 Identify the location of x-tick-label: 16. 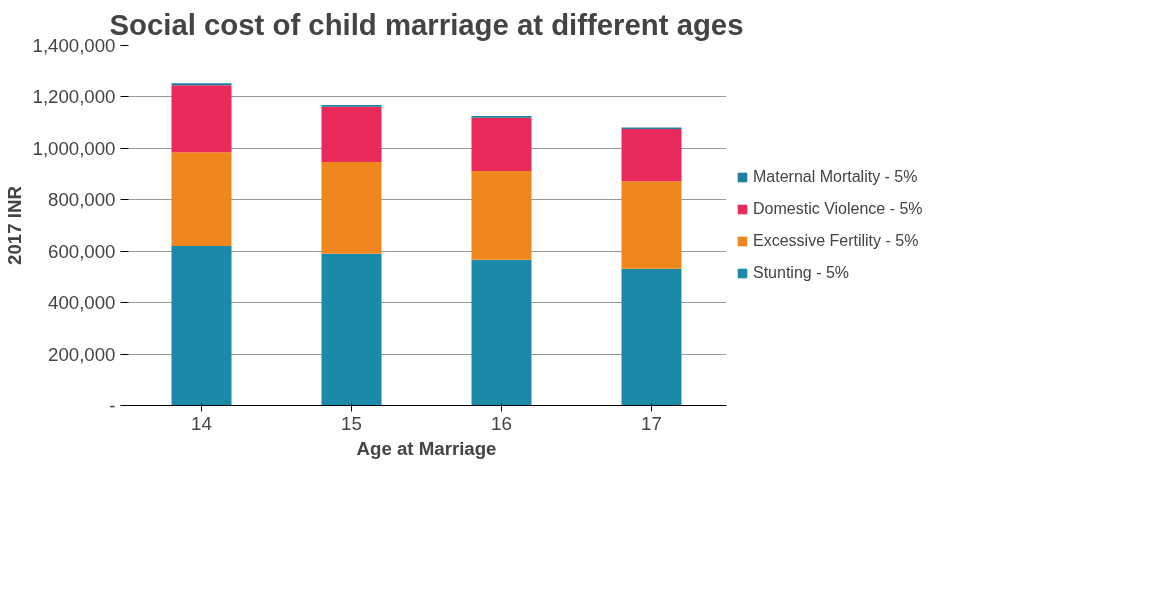
(501, 423).